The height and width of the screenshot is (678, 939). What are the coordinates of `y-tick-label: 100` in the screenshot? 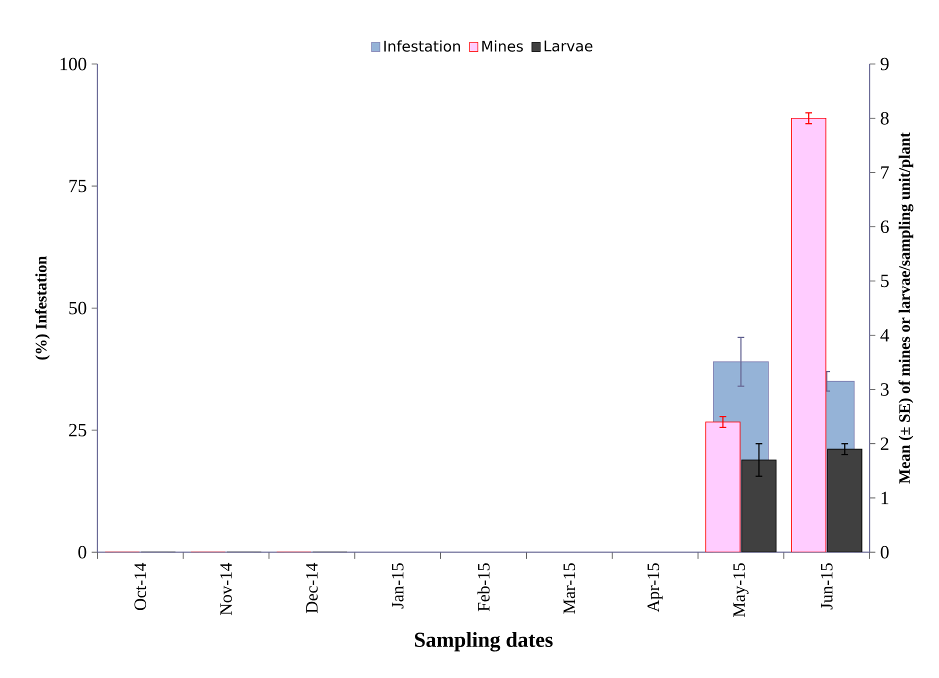 It's located at (73, 64).